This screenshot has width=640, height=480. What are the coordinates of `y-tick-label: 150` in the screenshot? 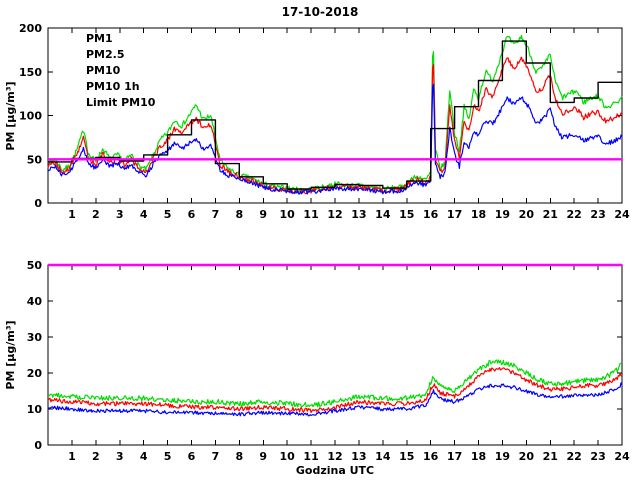 It's located at (30, 72).